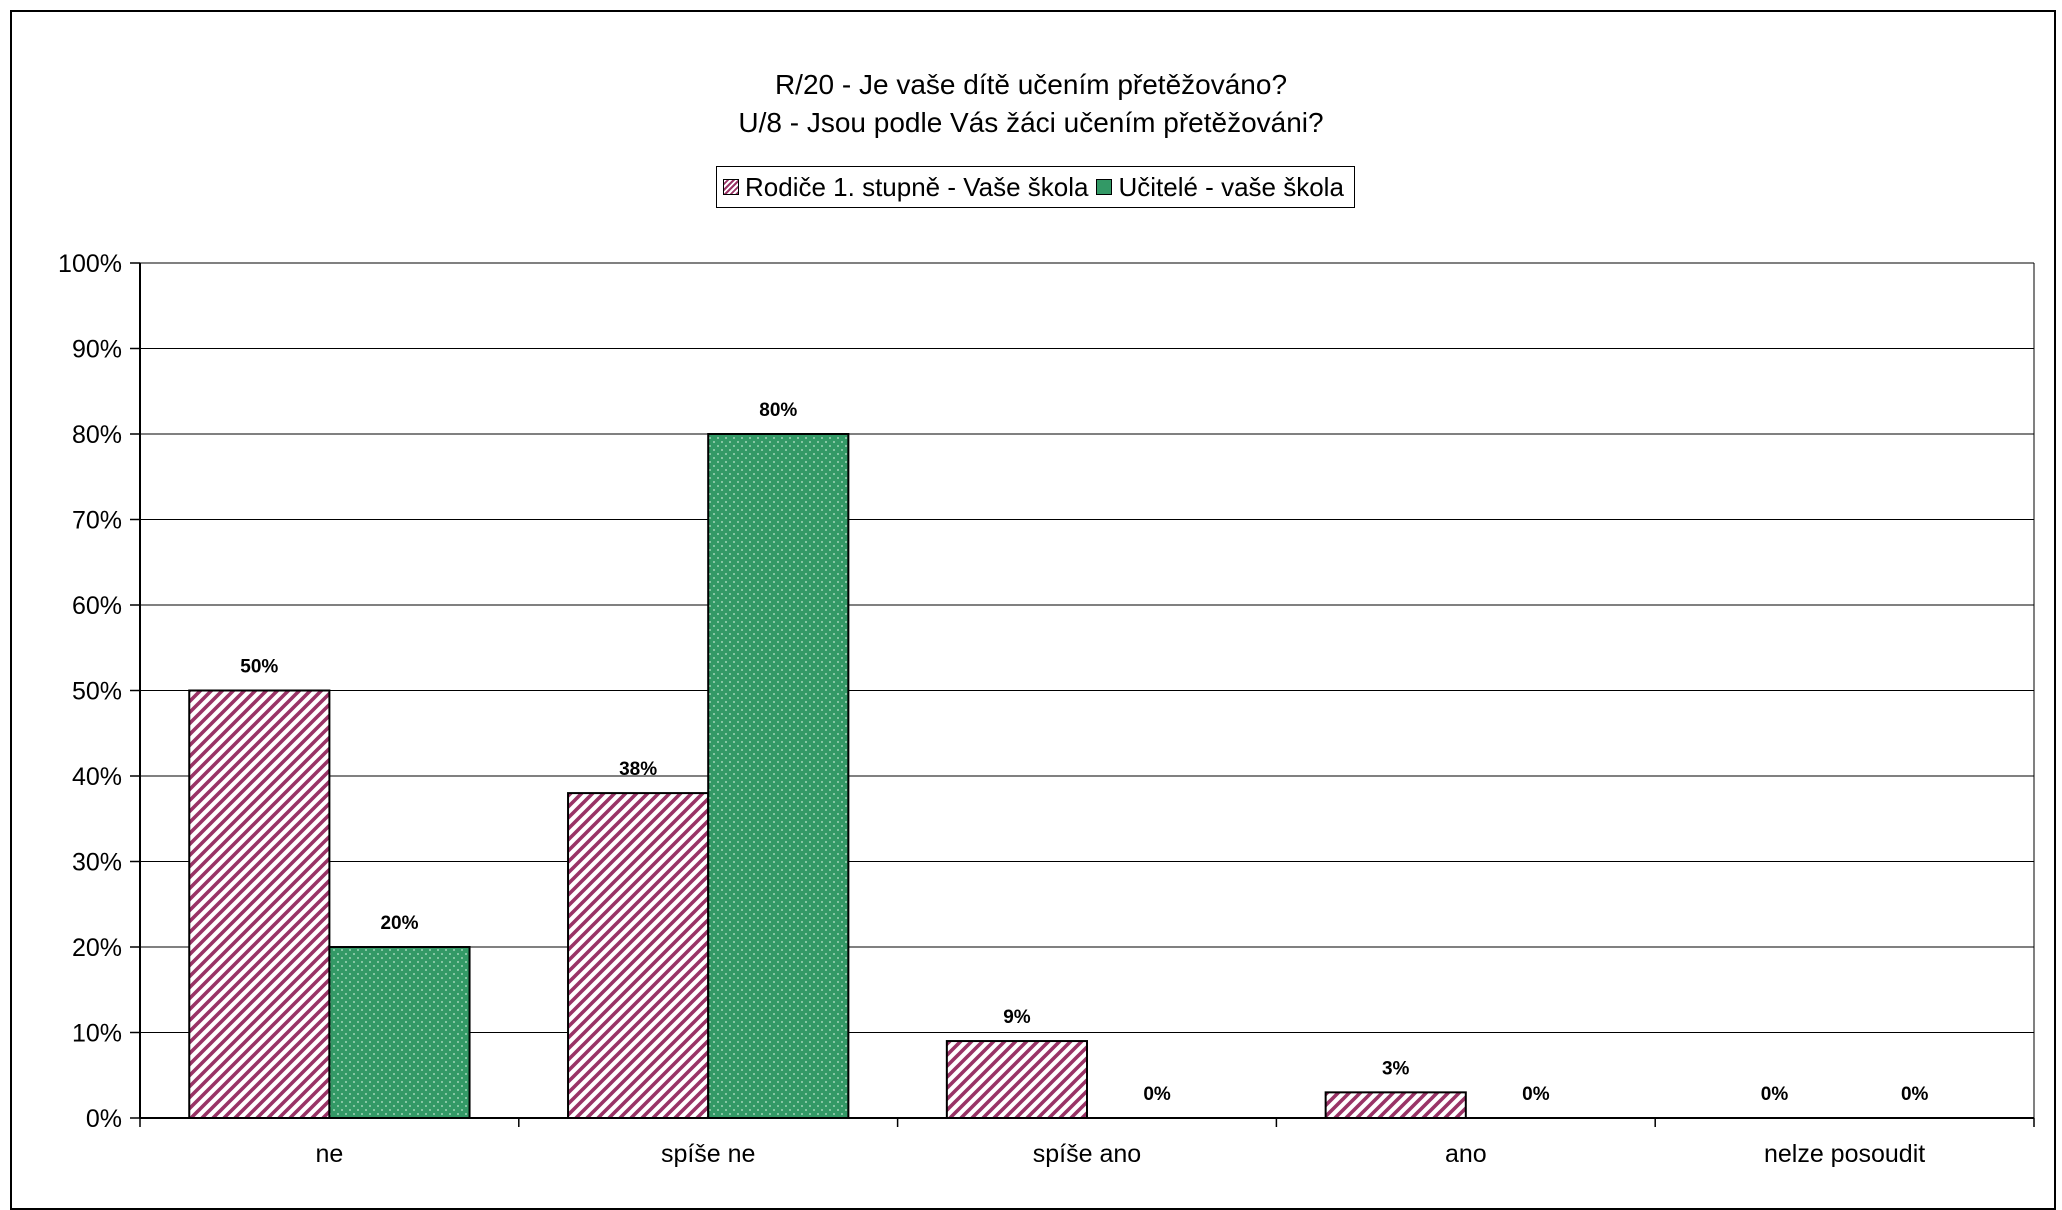  I want to click on y-tick-label-8: 80%, so click(97, 435).